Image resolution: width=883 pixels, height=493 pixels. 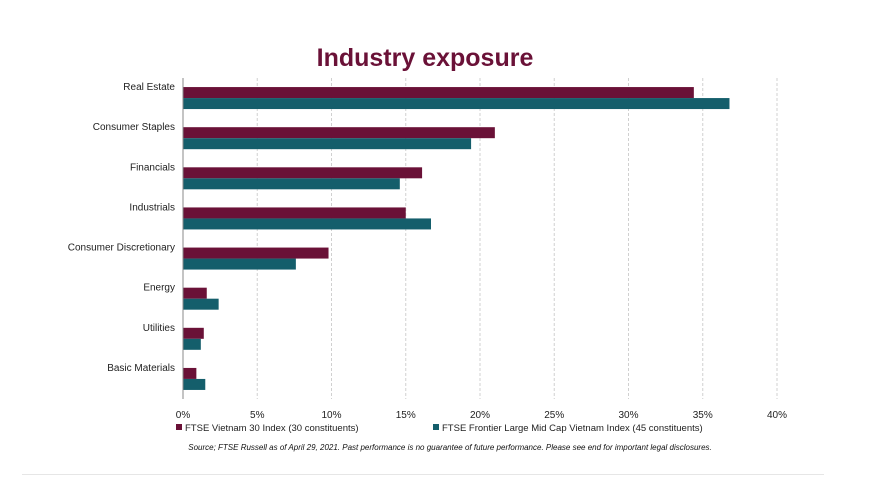 What do you see at coordinates (628, 415) in the screenshot?
I see `x-tick-label: 30%` at bounding box center [628, 415].